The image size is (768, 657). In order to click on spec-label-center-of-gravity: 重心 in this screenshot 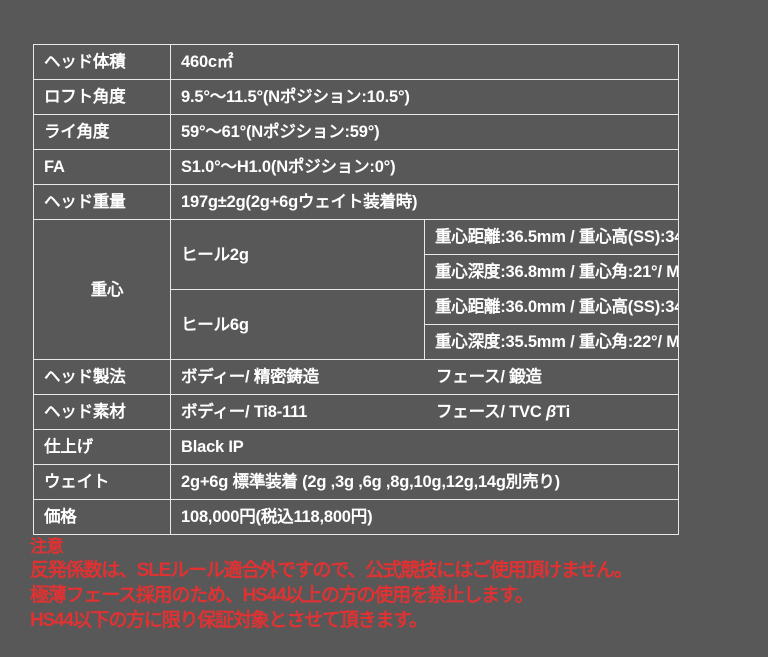, I will do `click(102, 289)`.